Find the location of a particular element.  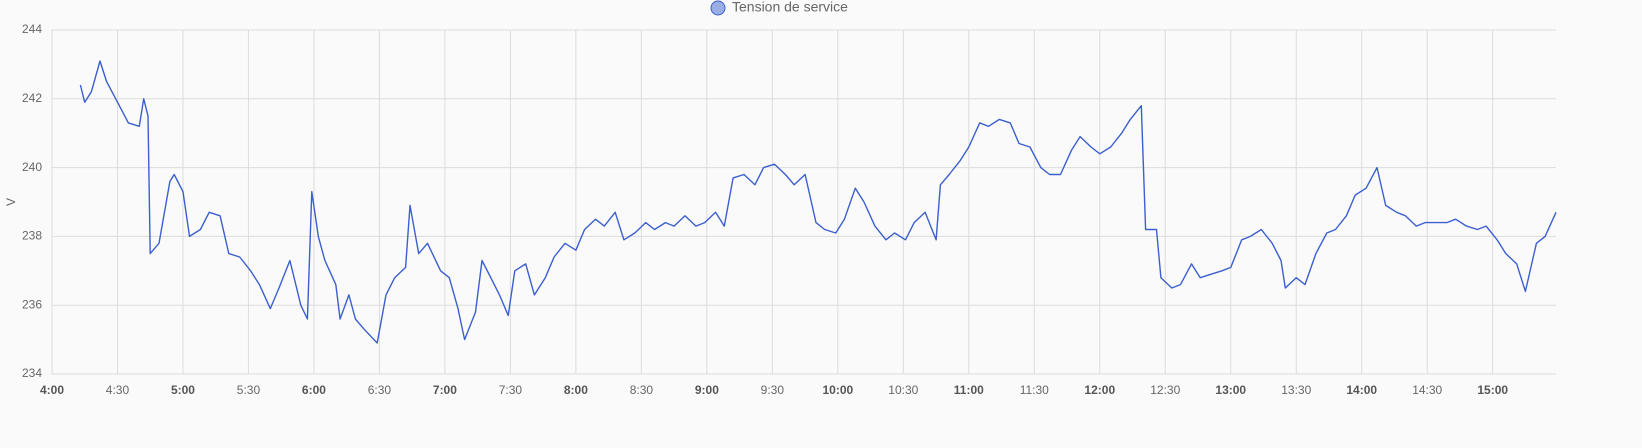

y-tick-label: 242 is located at coordinates (32, 98).